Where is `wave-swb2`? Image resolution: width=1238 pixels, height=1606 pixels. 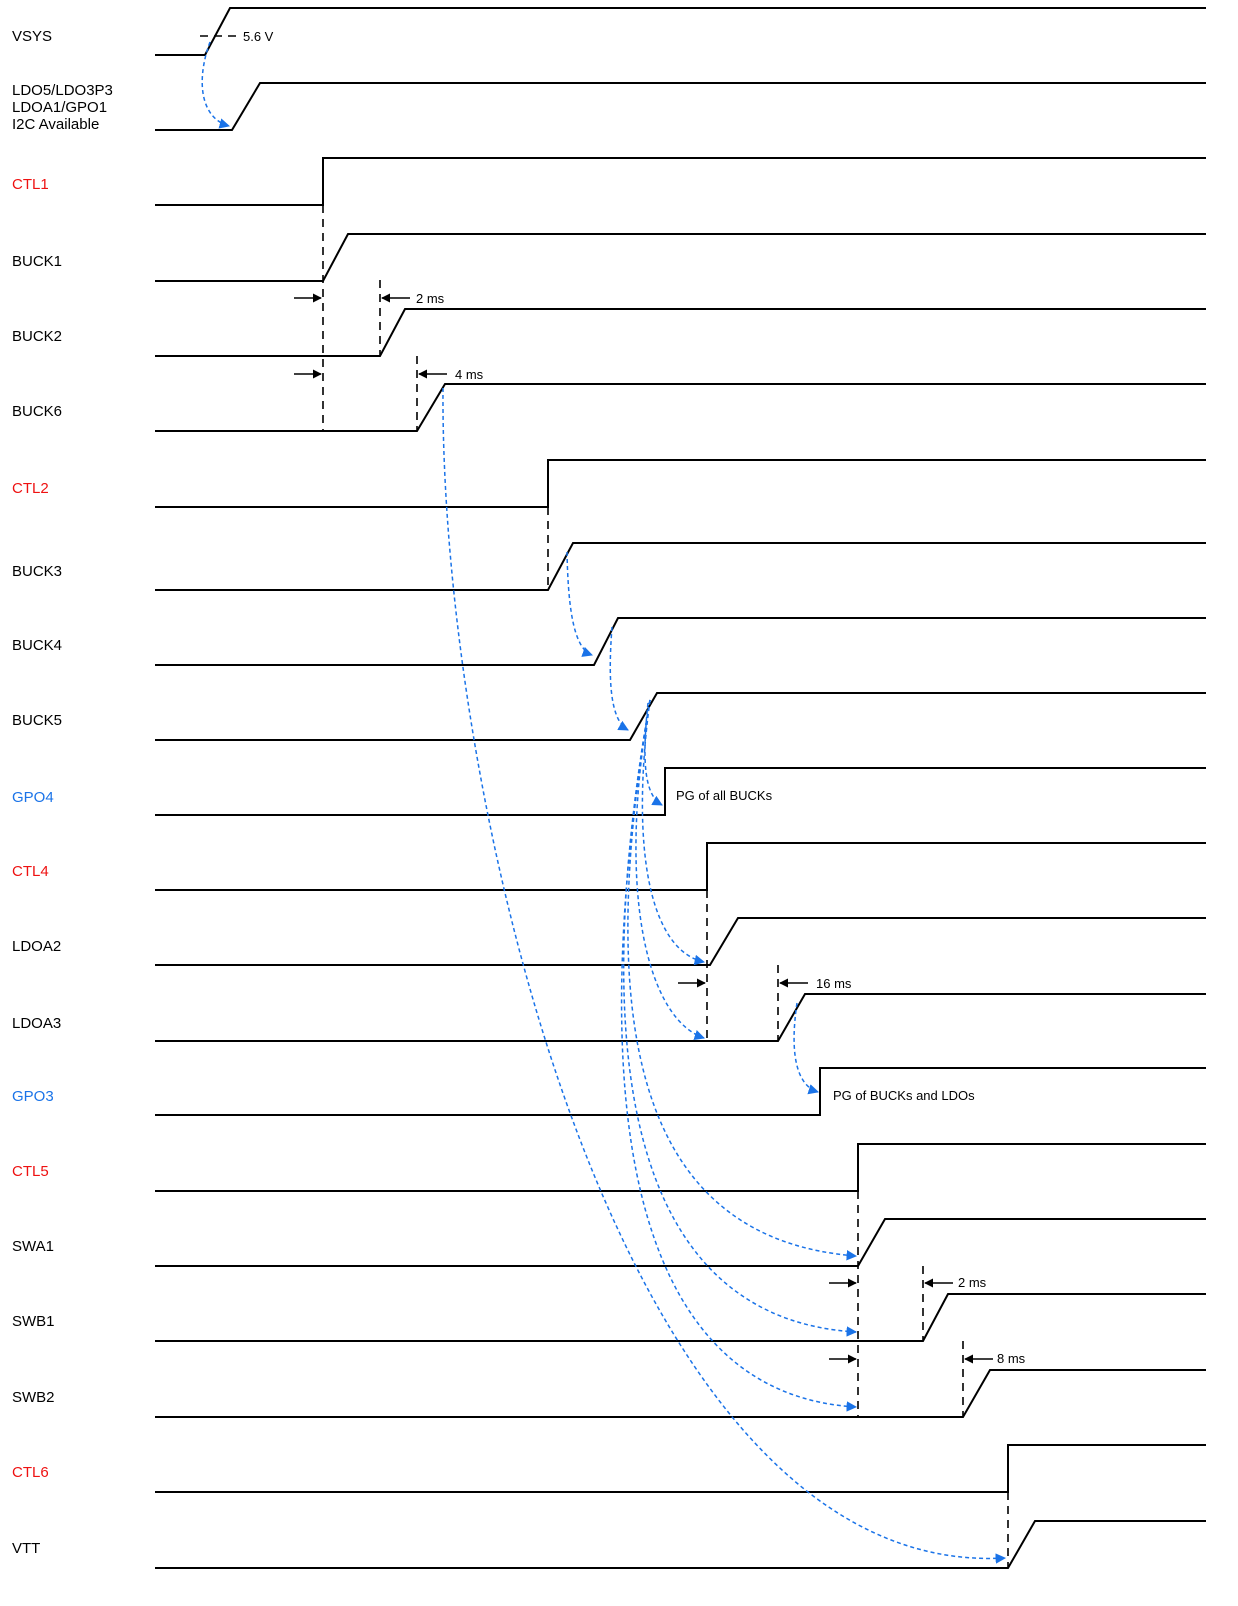 wave-swb2 is located at coordinates (680, 1393).